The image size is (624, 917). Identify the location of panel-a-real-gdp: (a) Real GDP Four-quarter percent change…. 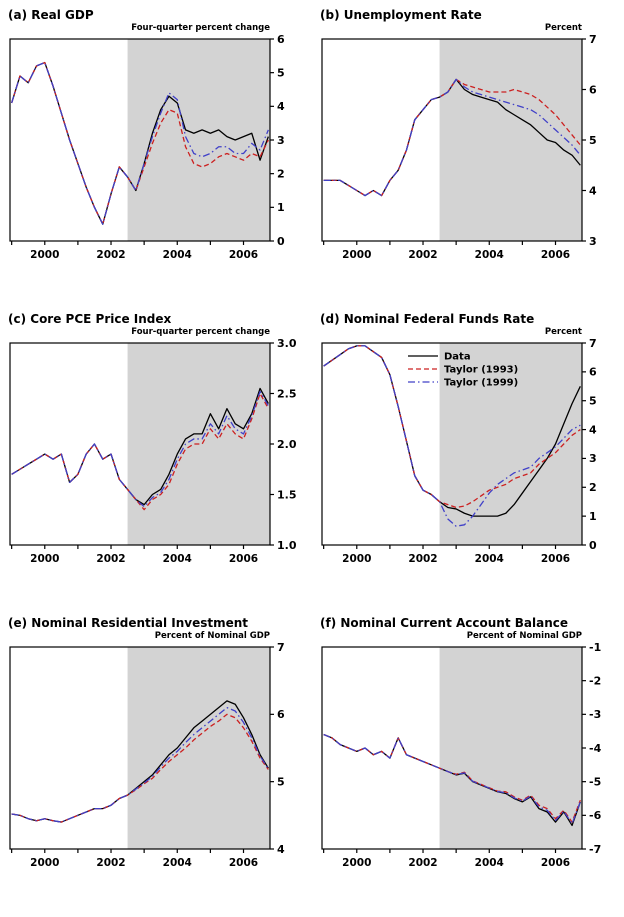
(156, 140).